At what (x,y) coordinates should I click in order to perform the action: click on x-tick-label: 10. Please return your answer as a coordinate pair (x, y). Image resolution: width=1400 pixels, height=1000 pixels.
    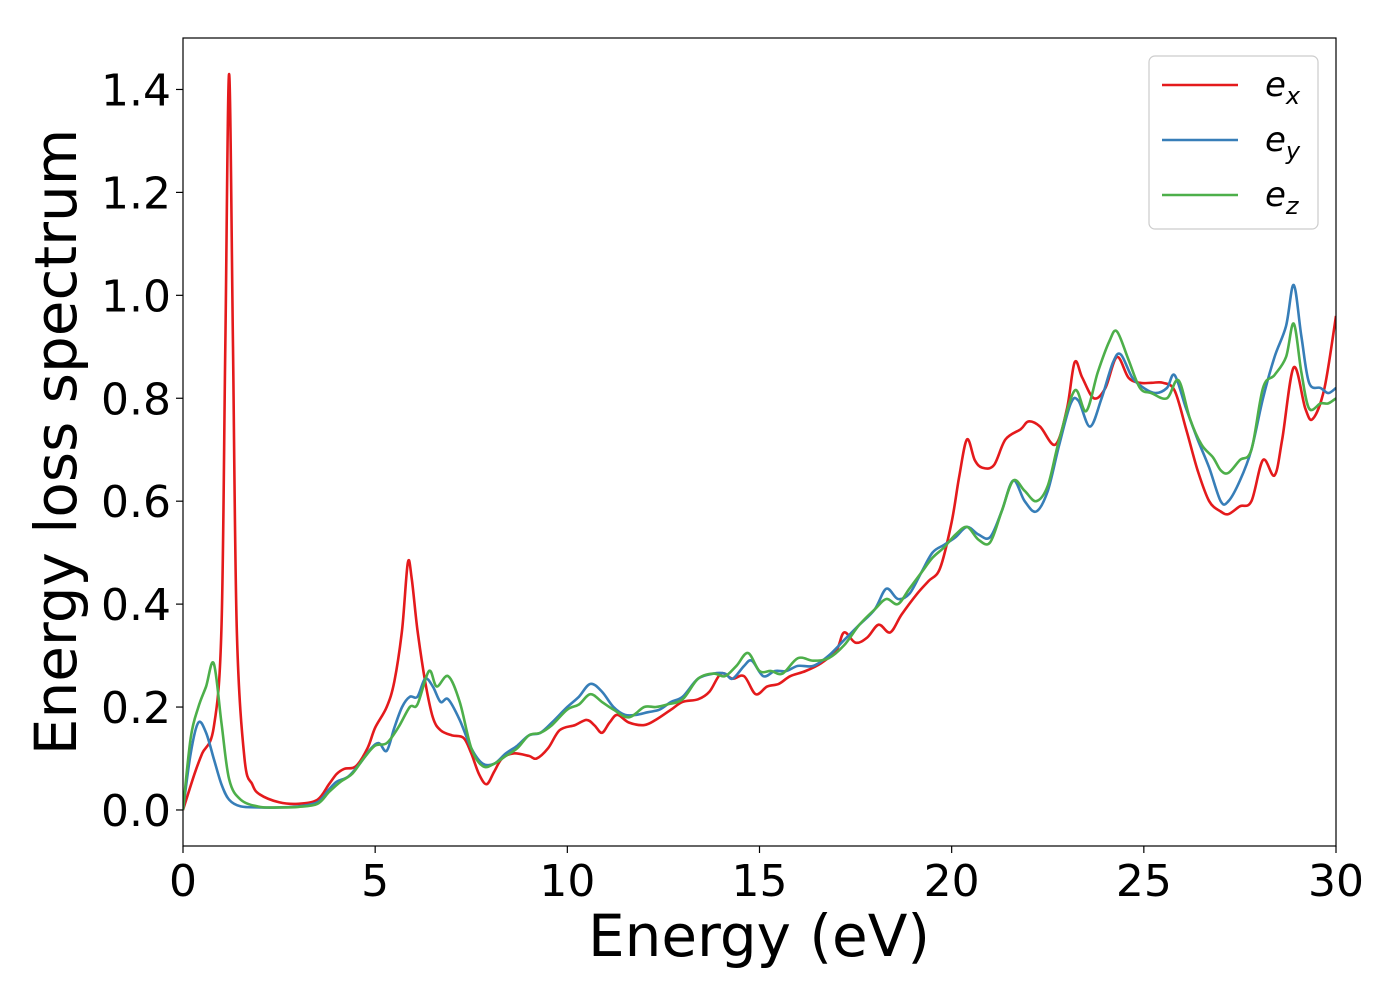
    Looking at the image, I should click on (567, 881).